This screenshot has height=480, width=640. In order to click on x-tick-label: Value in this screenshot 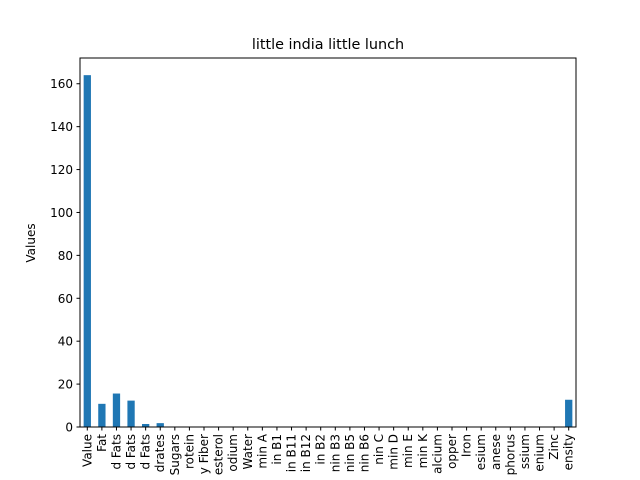, I will do `click(87, 450)`.